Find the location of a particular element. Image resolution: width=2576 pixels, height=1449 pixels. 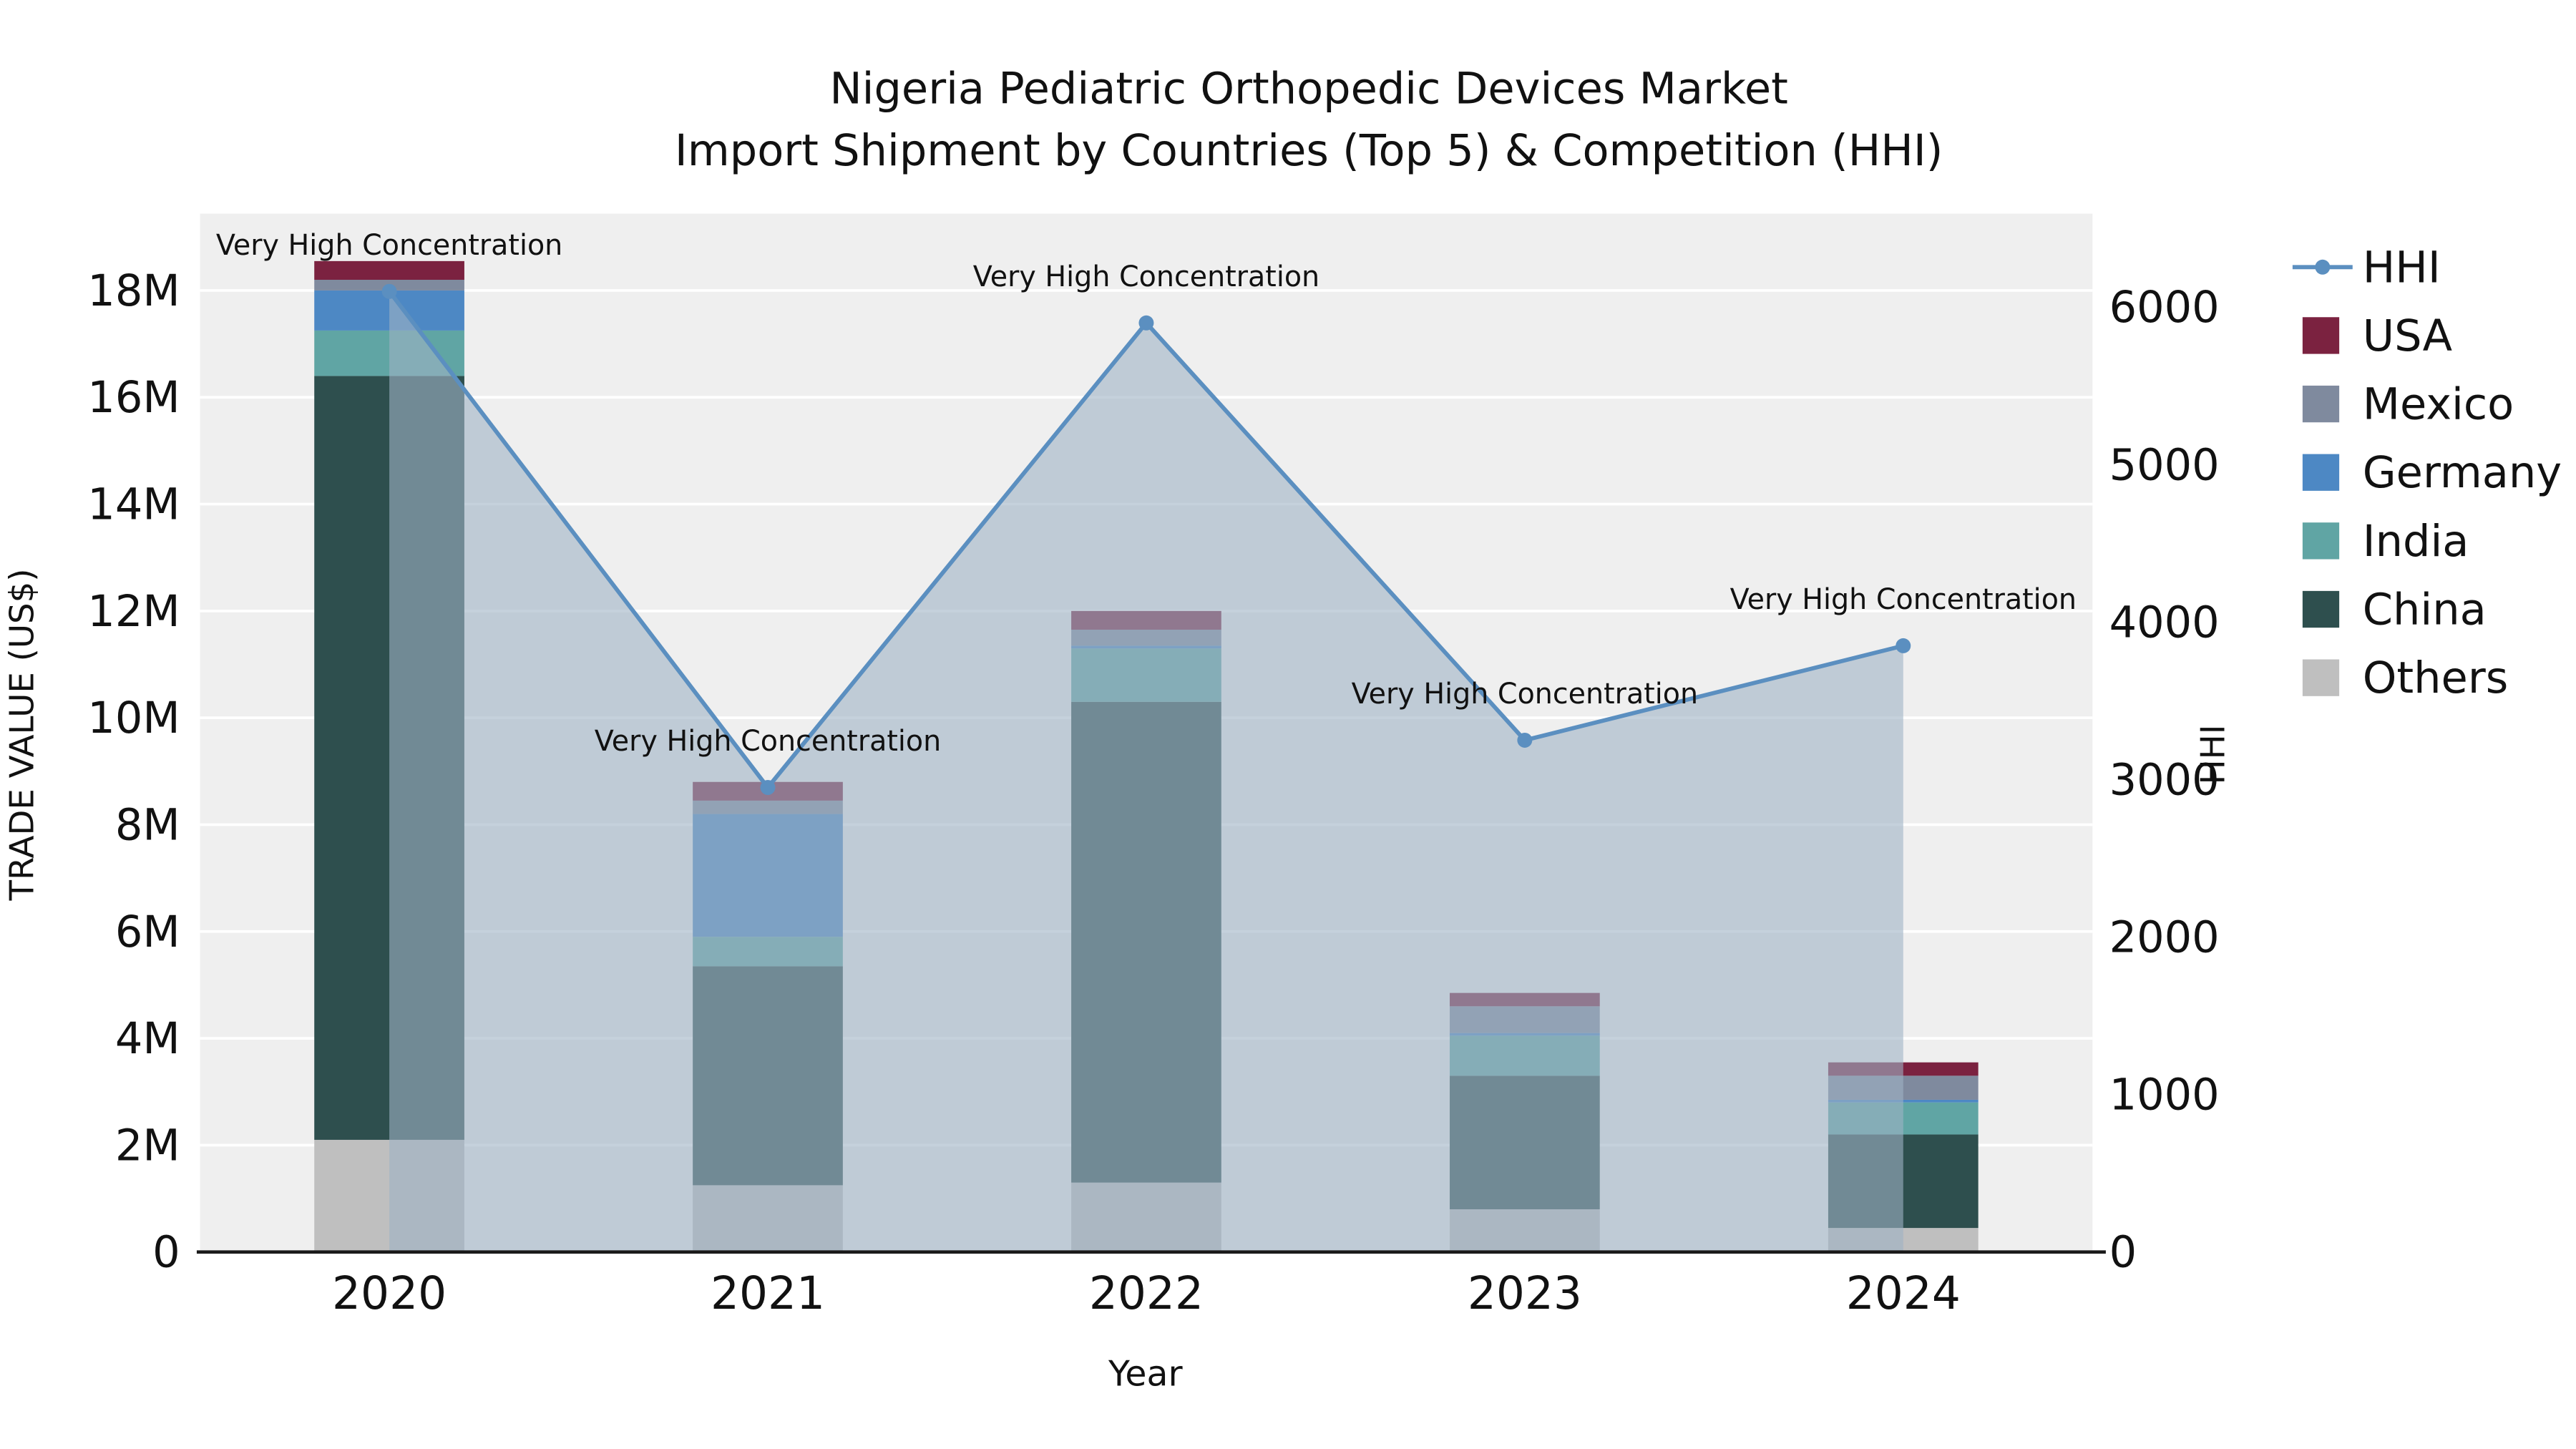

legend-label-others: Others is located at coordinates (2436, 678).